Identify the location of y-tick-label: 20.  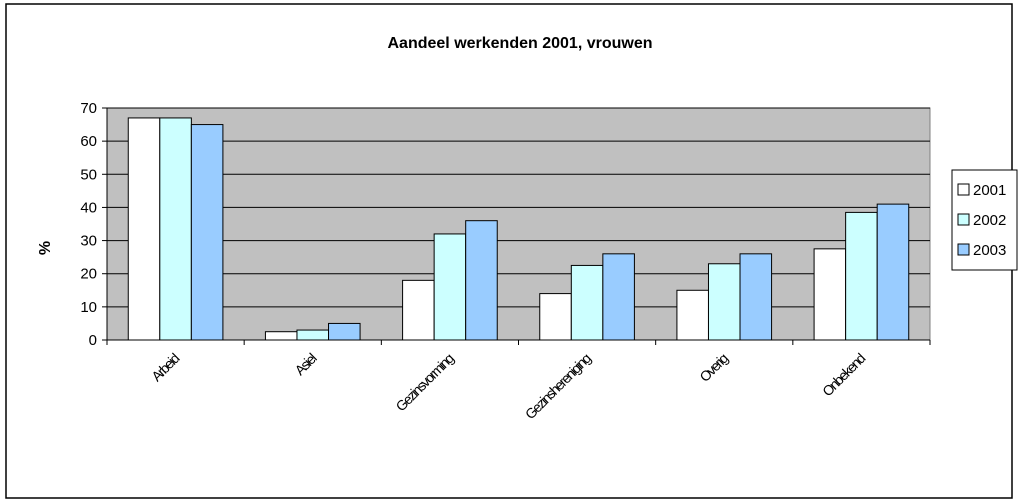
(88, 274).